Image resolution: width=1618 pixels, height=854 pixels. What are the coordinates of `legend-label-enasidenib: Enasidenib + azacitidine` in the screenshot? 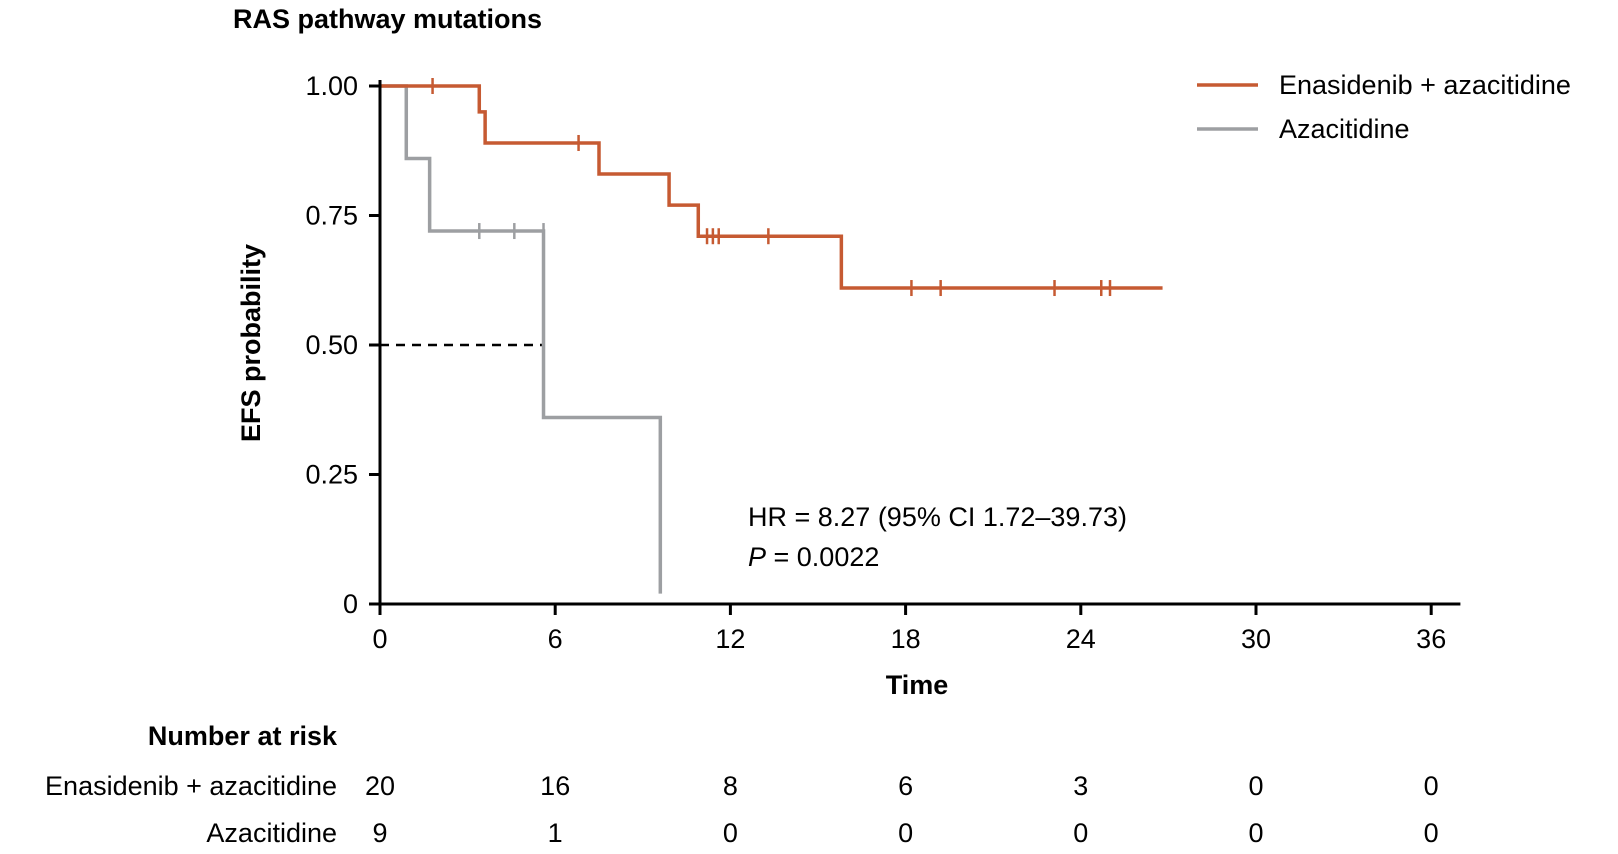 It's located at (1425, 85).